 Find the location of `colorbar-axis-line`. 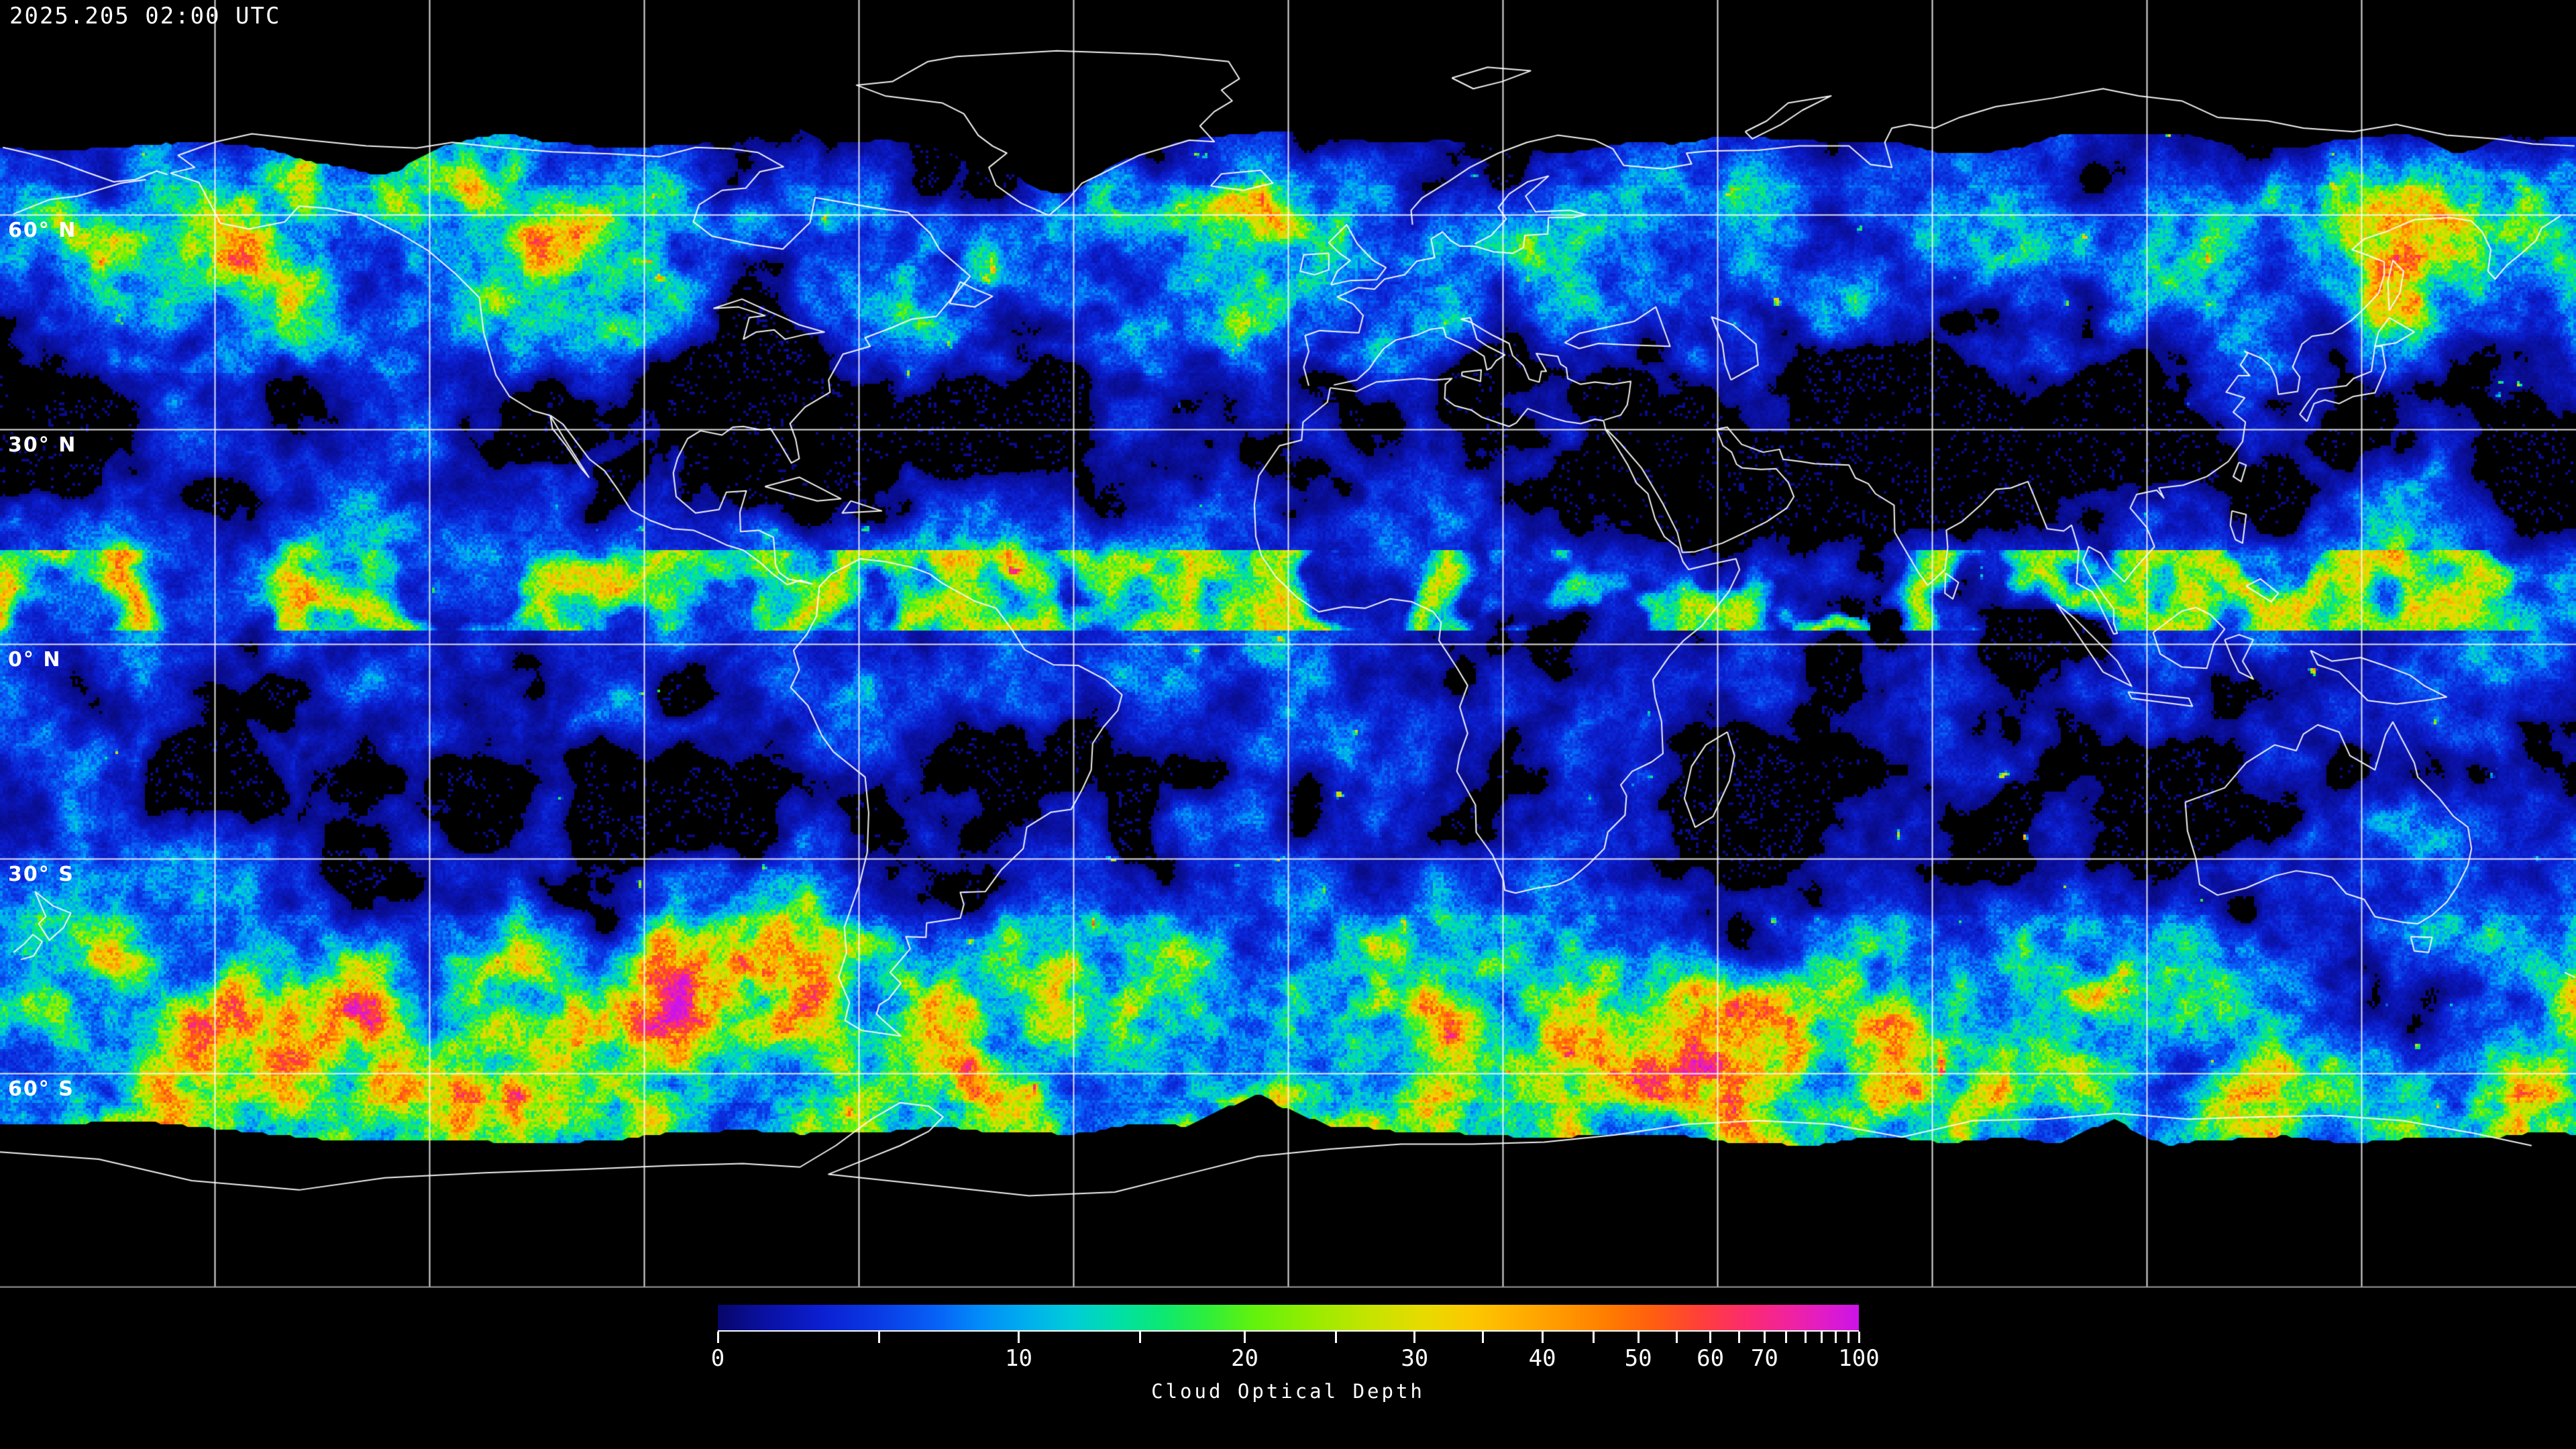

colorbar-axis-line is located at coordinates (1288, 1331).